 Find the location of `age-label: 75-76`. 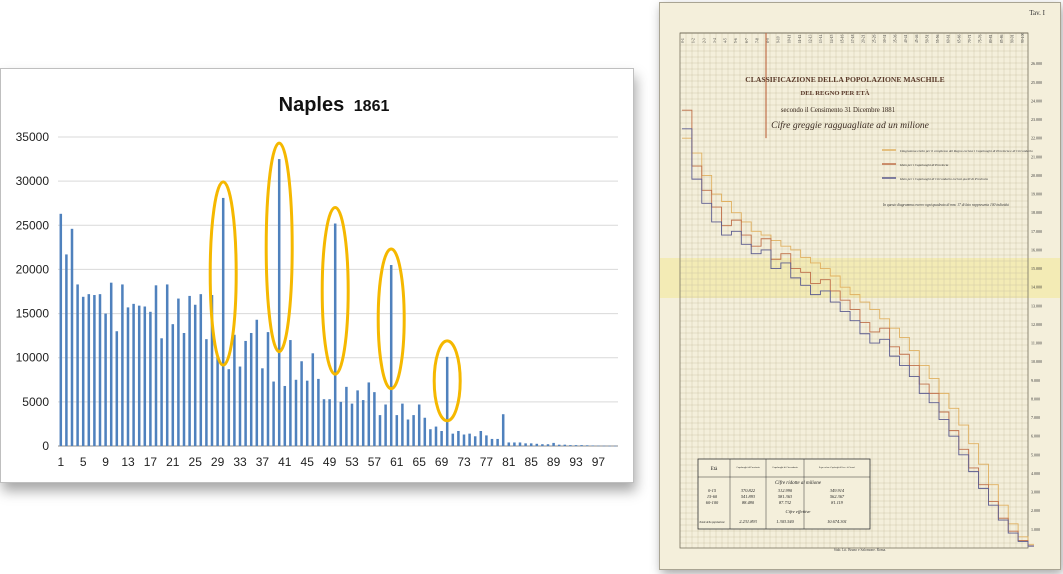

age-label: 75-76 is located at coordinates (981, 38).